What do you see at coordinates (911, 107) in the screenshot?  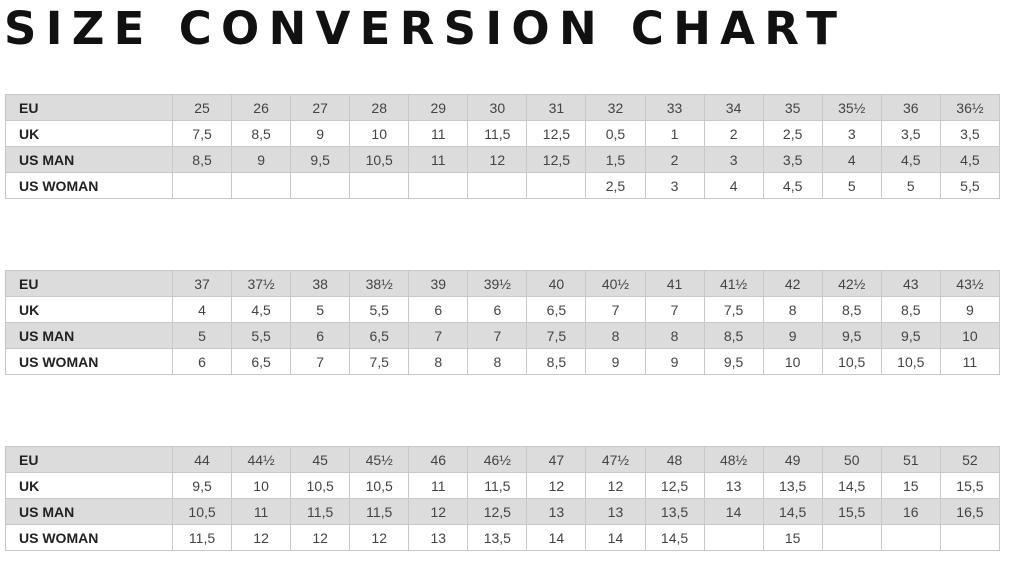 I see `size-cell: 36` at bounding box center [911, 107].